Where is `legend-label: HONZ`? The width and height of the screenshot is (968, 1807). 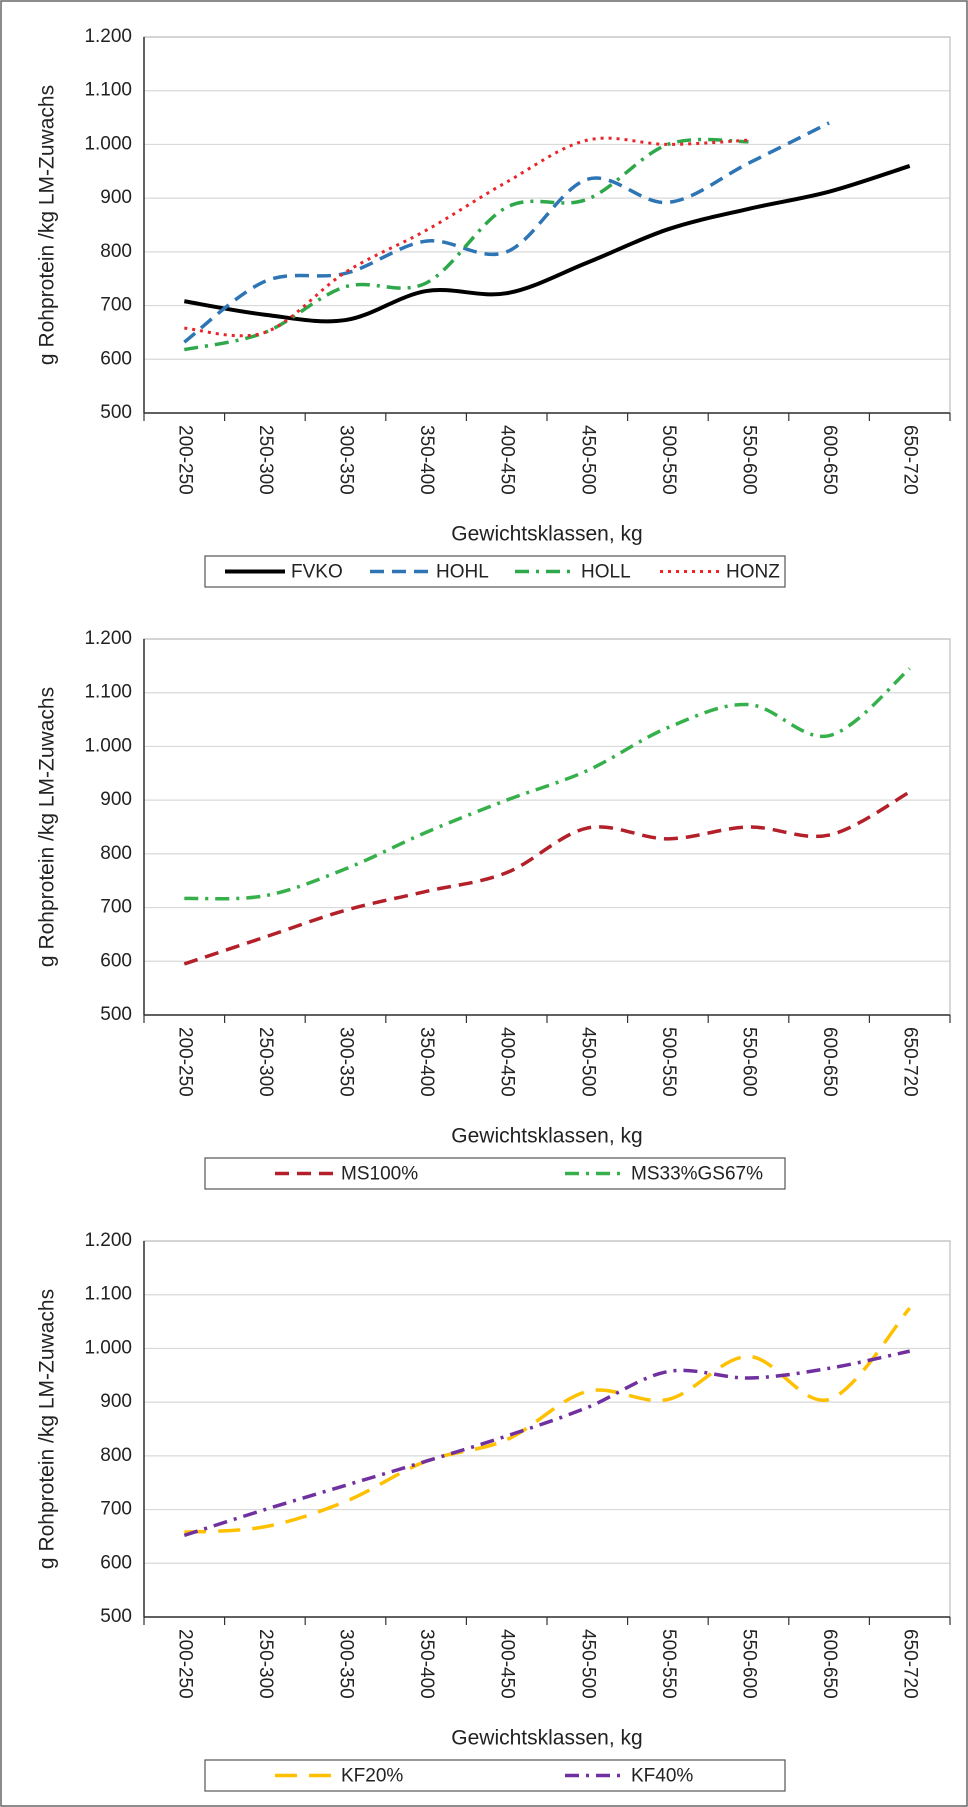 legend-label: HONZ is located at coordinates (753, 572).